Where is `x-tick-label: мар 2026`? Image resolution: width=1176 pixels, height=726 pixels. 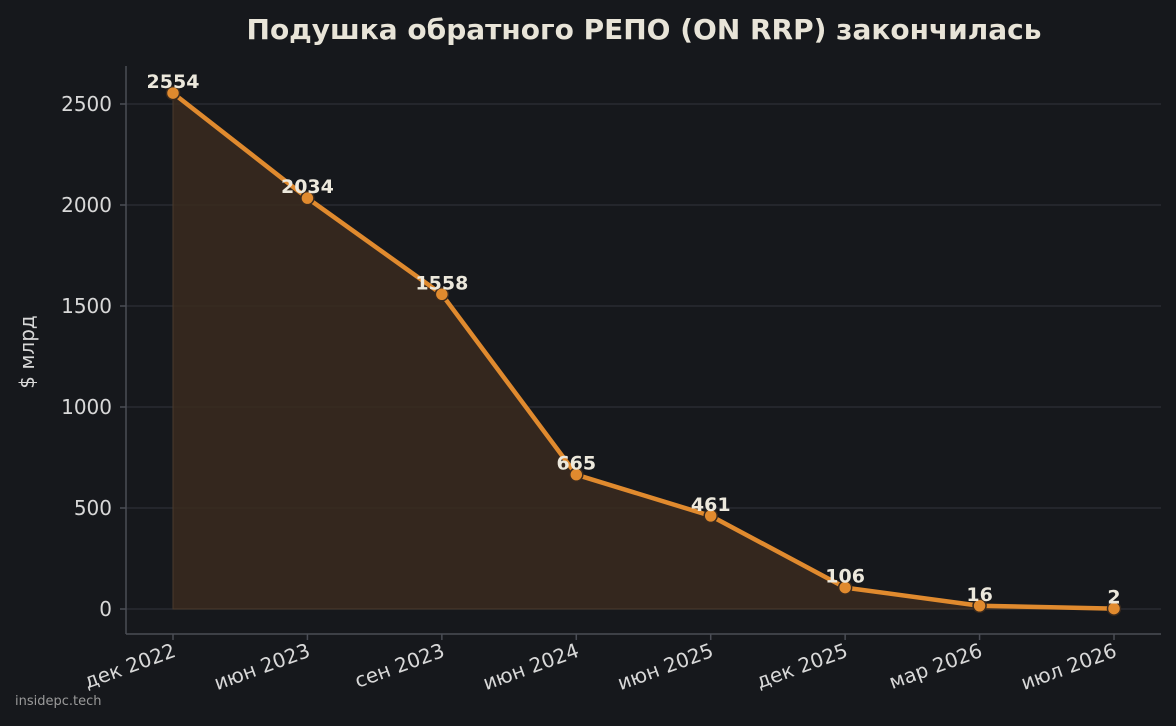
x-tick-label: мар 2026 is located at coordinates (936, 666).